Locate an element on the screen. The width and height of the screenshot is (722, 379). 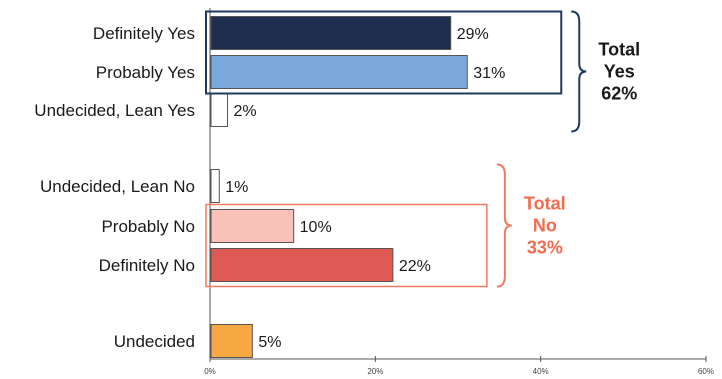
category-label: Definitely No is located at coordinates (147, 265).